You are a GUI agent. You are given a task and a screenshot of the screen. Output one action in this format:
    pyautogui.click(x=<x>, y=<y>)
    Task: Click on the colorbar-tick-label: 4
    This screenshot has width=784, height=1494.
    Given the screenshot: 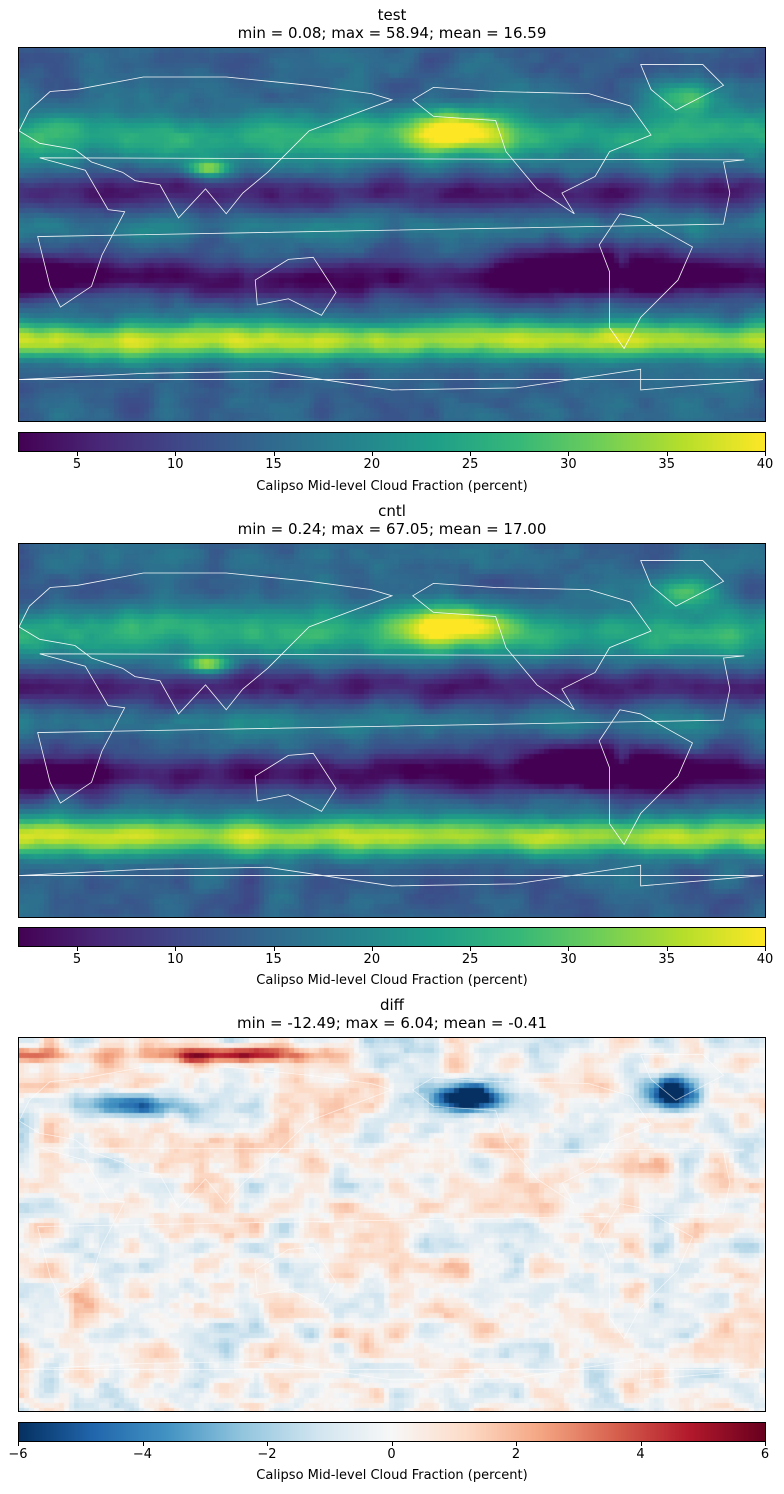 What is the action you would take?
    pyautogui.click(x=640, y=1454)
    